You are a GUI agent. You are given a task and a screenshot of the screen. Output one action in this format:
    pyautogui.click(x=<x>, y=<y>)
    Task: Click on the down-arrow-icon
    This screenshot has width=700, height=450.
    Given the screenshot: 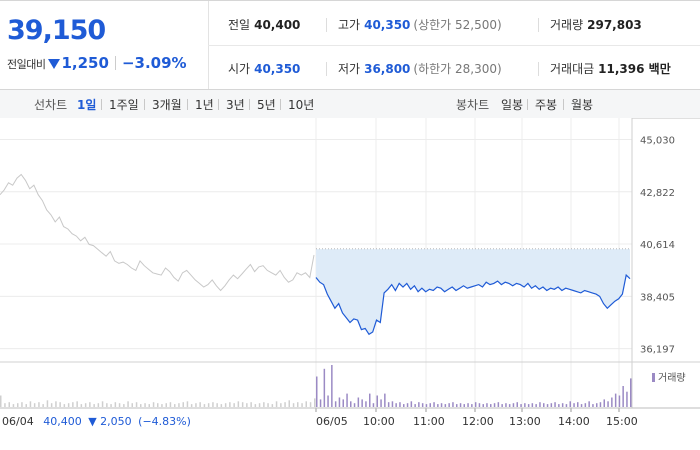 What is the action you would take?
    pyautogui.click(x=54, y=64)
    